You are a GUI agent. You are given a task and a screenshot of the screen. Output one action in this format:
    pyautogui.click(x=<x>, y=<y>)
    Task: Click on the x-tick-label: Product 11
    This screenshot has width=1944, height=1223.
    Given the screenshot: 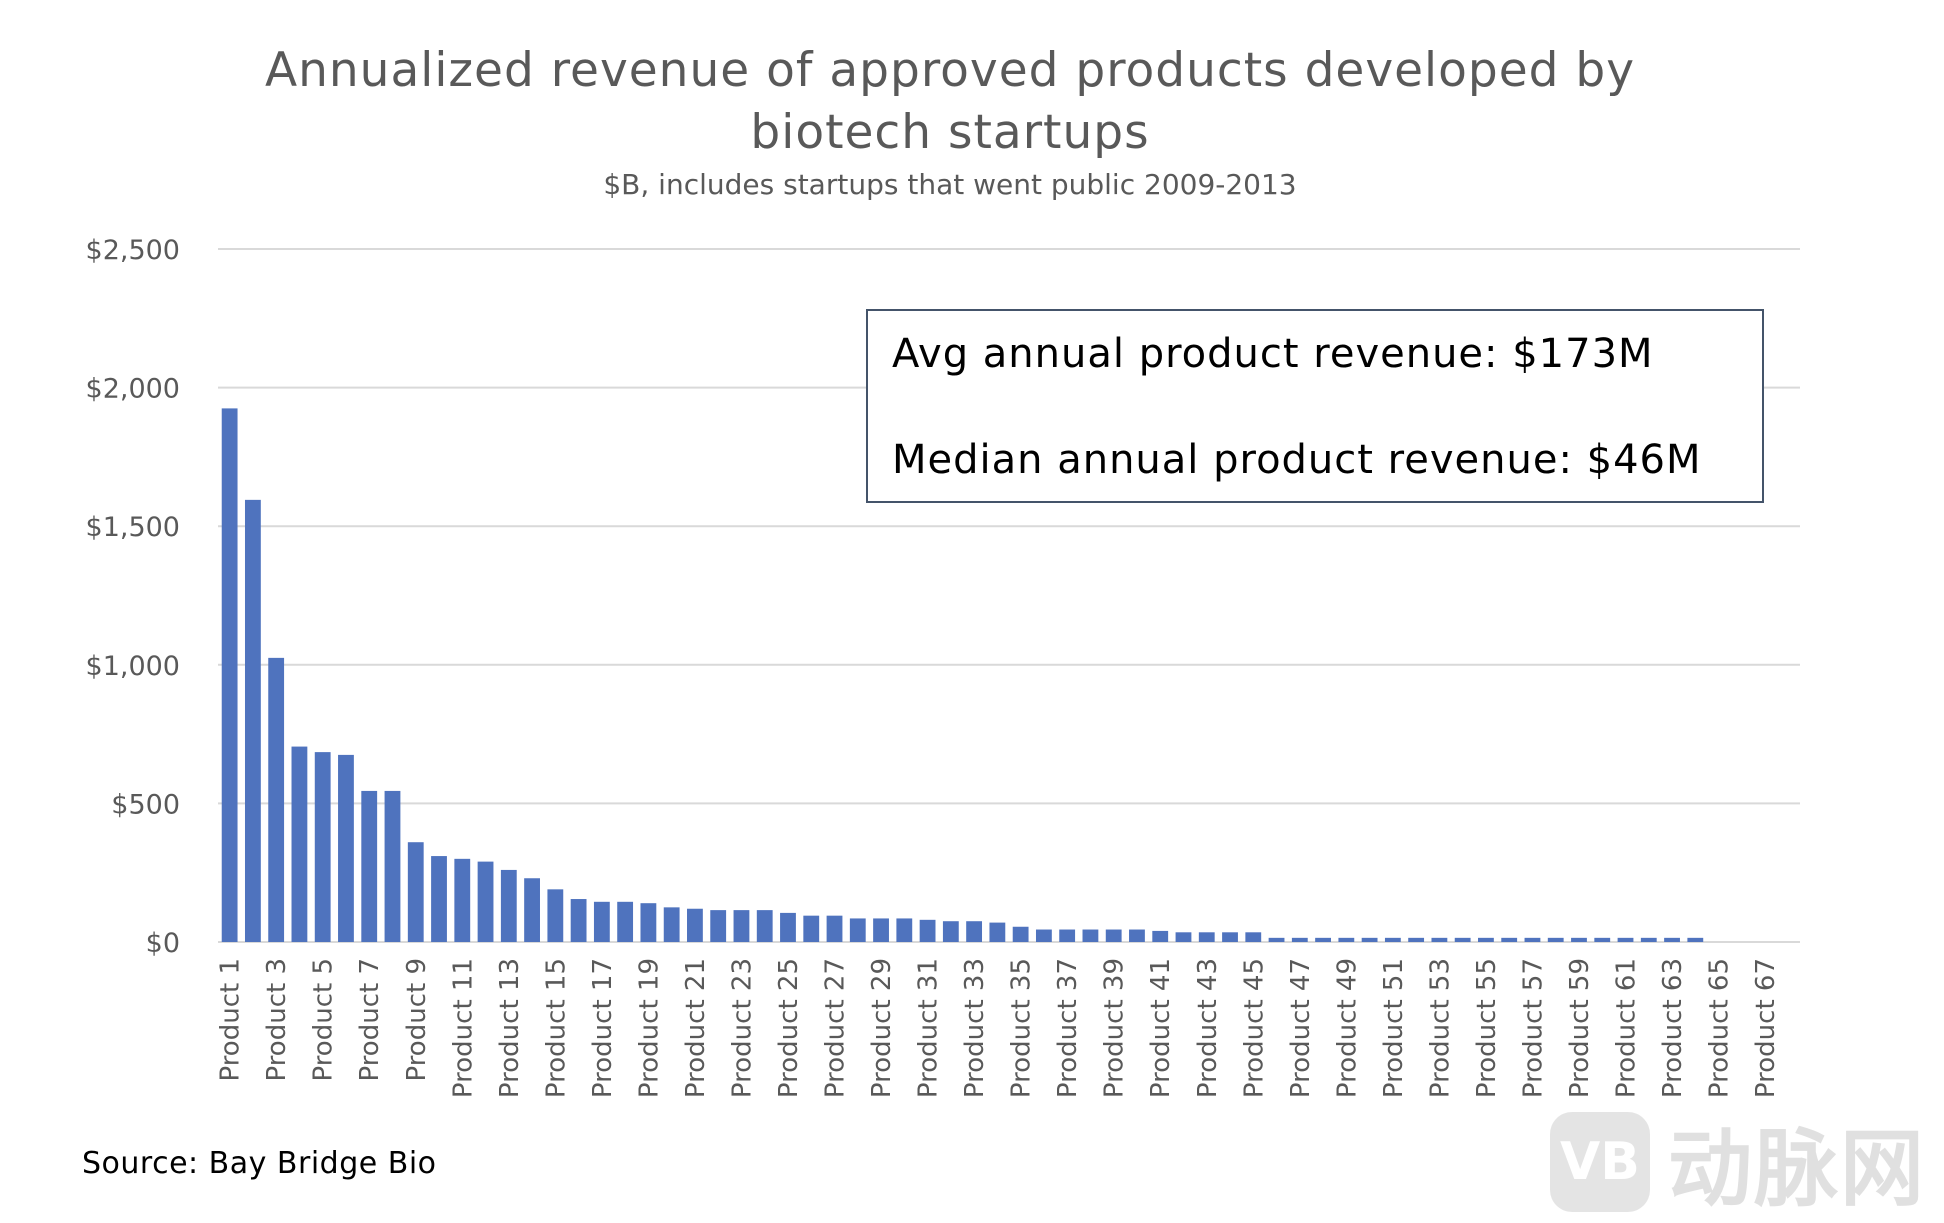 What is the action you would take?
    pyautogui.click(x=463, y=1028)
    